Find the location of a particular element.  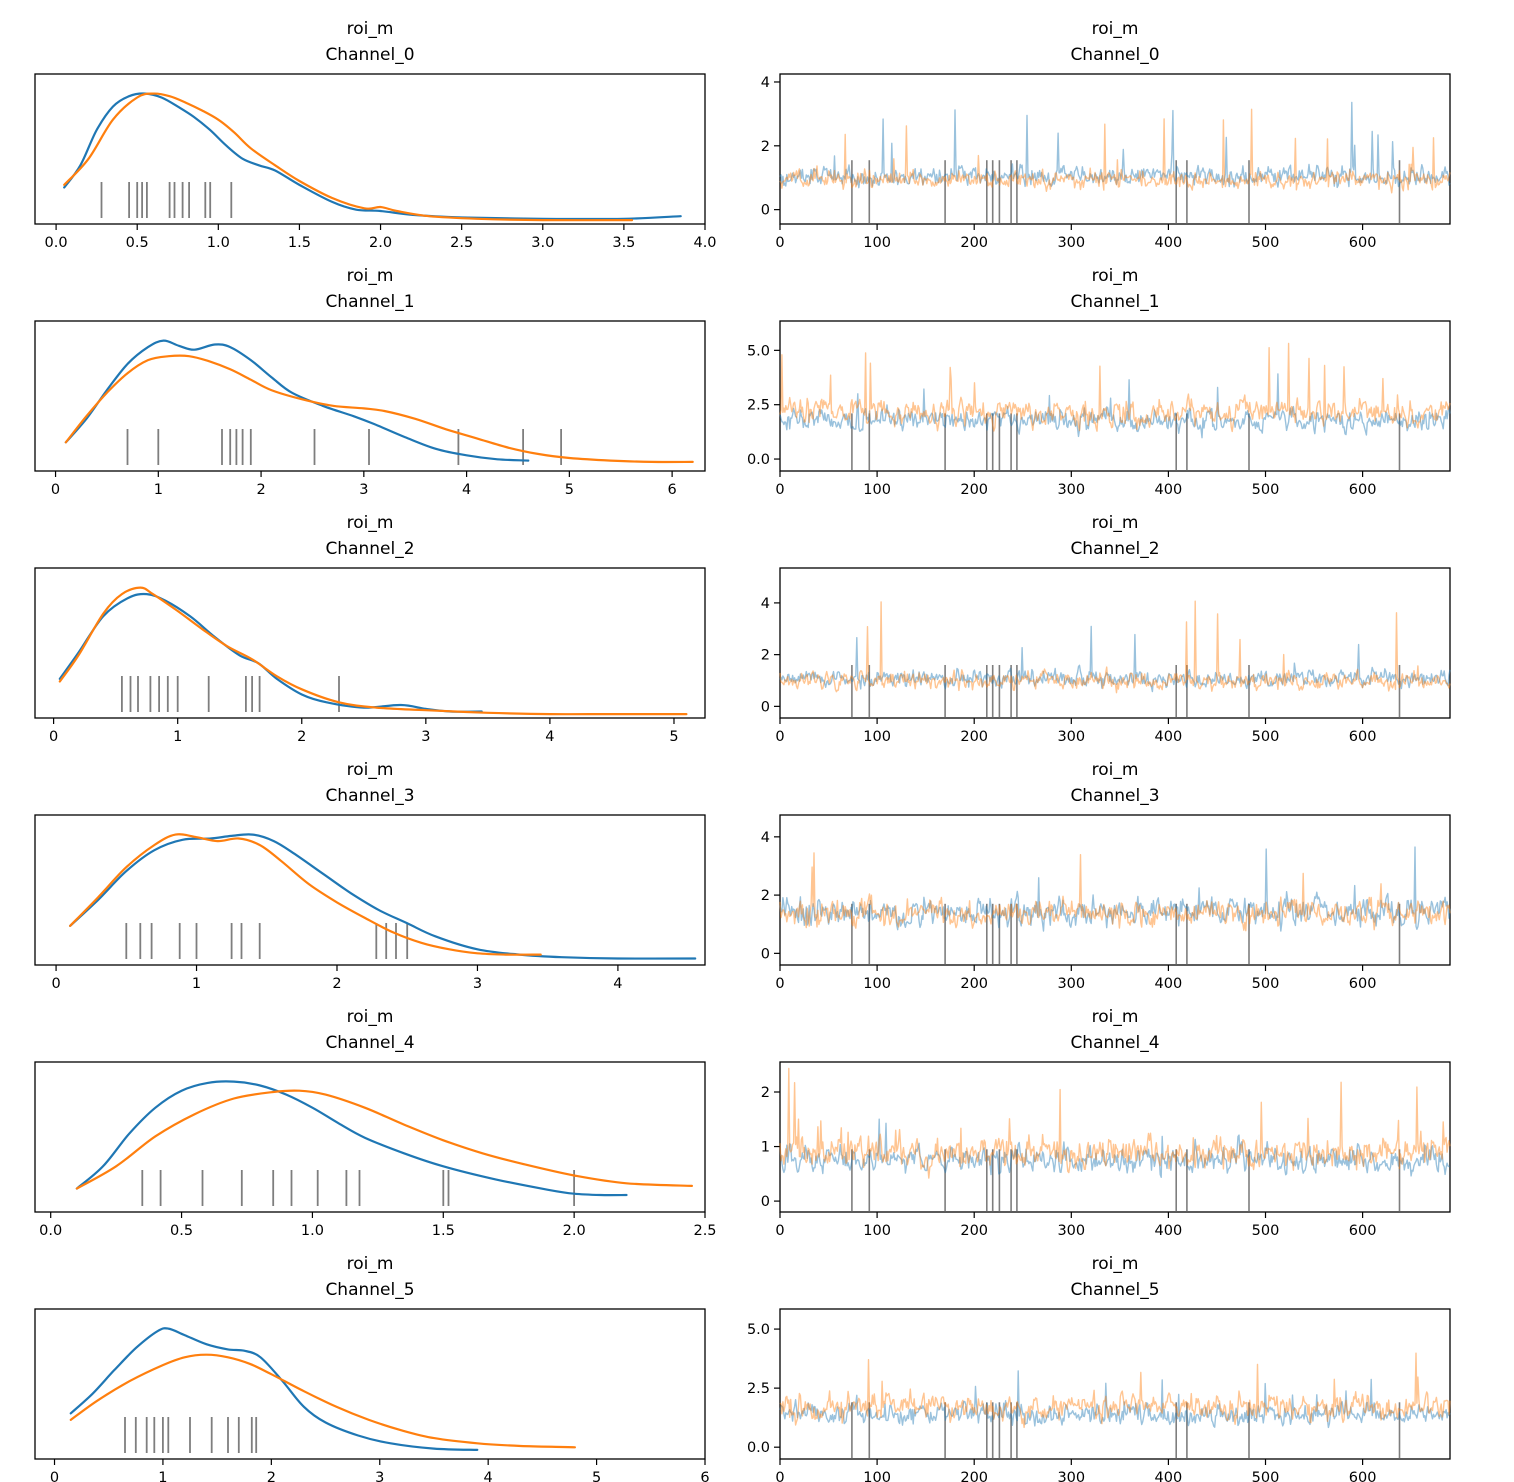

kde-panel-channel_3: roi_m Channel_3 0 1 2 3 4 is located at coordinates (370, 876).